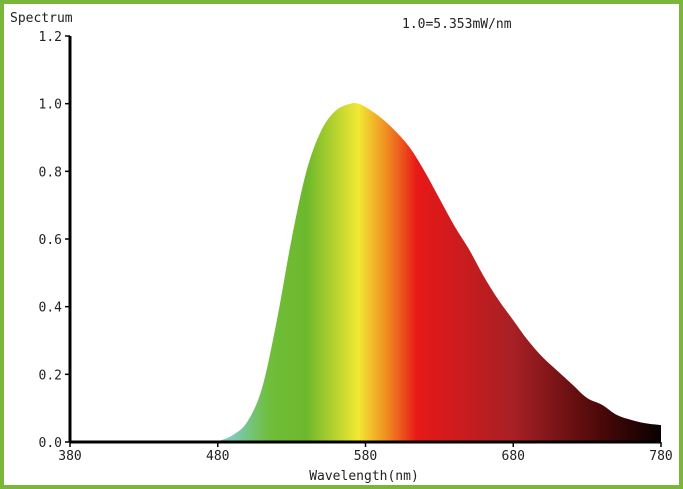 This screenshot has width=683, height=489. What do you see at coordinates (51, 308) in the screenshot?
I see `y-tick-label: 0.4` at bounding box center [51, 308].